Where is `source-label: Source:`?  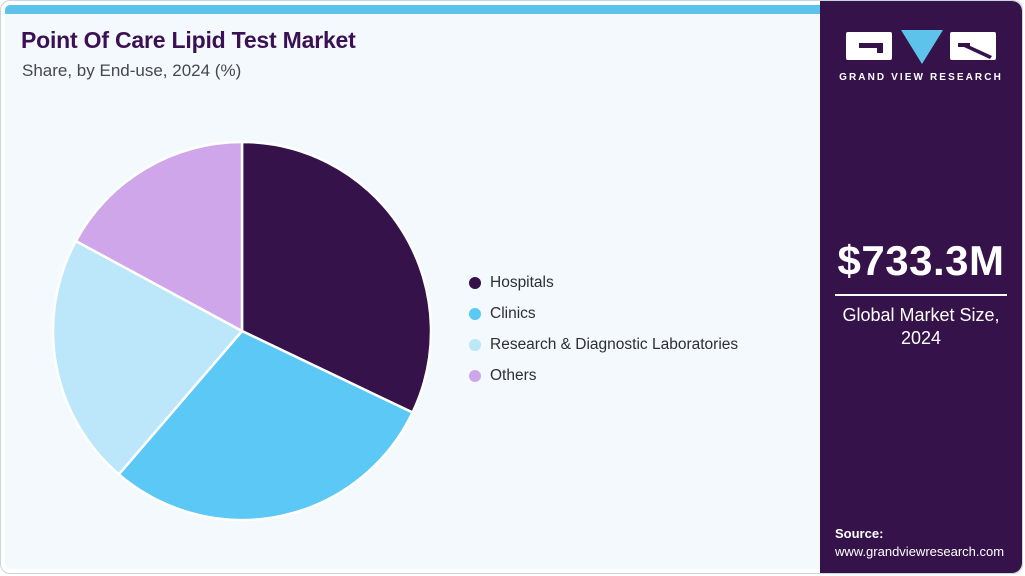
source-label: Source: is located at coordinates (859, 533).